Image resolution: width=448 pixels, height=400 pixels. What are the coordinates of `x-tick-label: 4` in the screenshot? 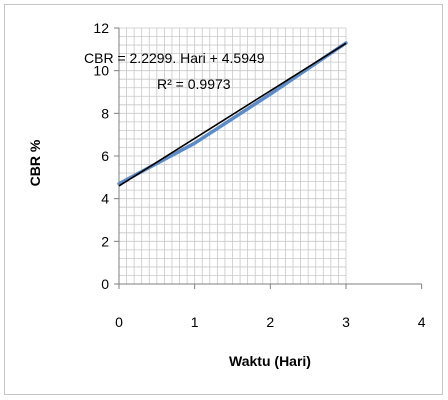 It's located at (422, 322).